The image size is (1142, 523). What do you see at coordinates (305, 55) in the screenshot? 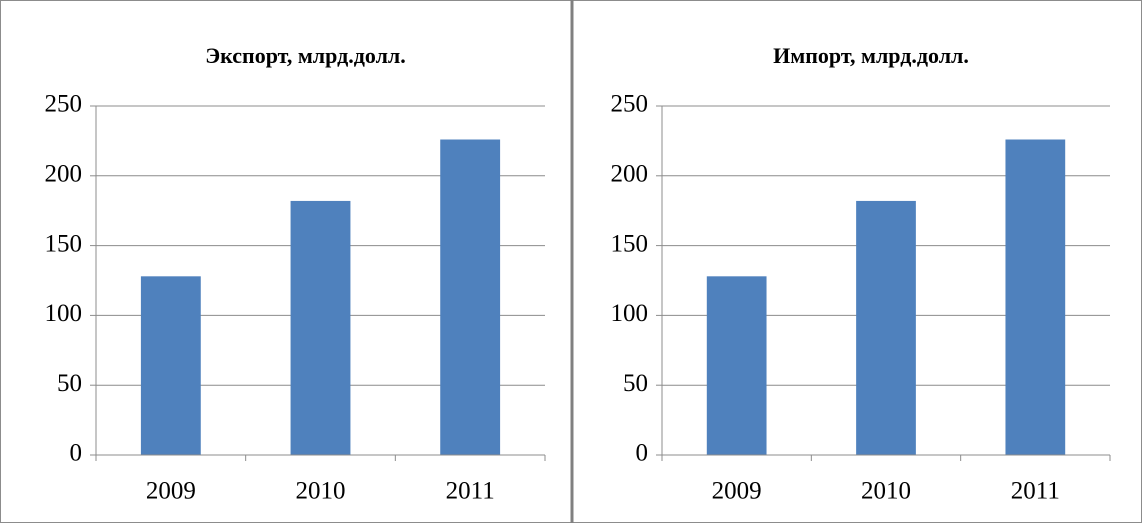
I see `chart-title: Экспорт, млрд.долл.` at bounding box center [305, 55].